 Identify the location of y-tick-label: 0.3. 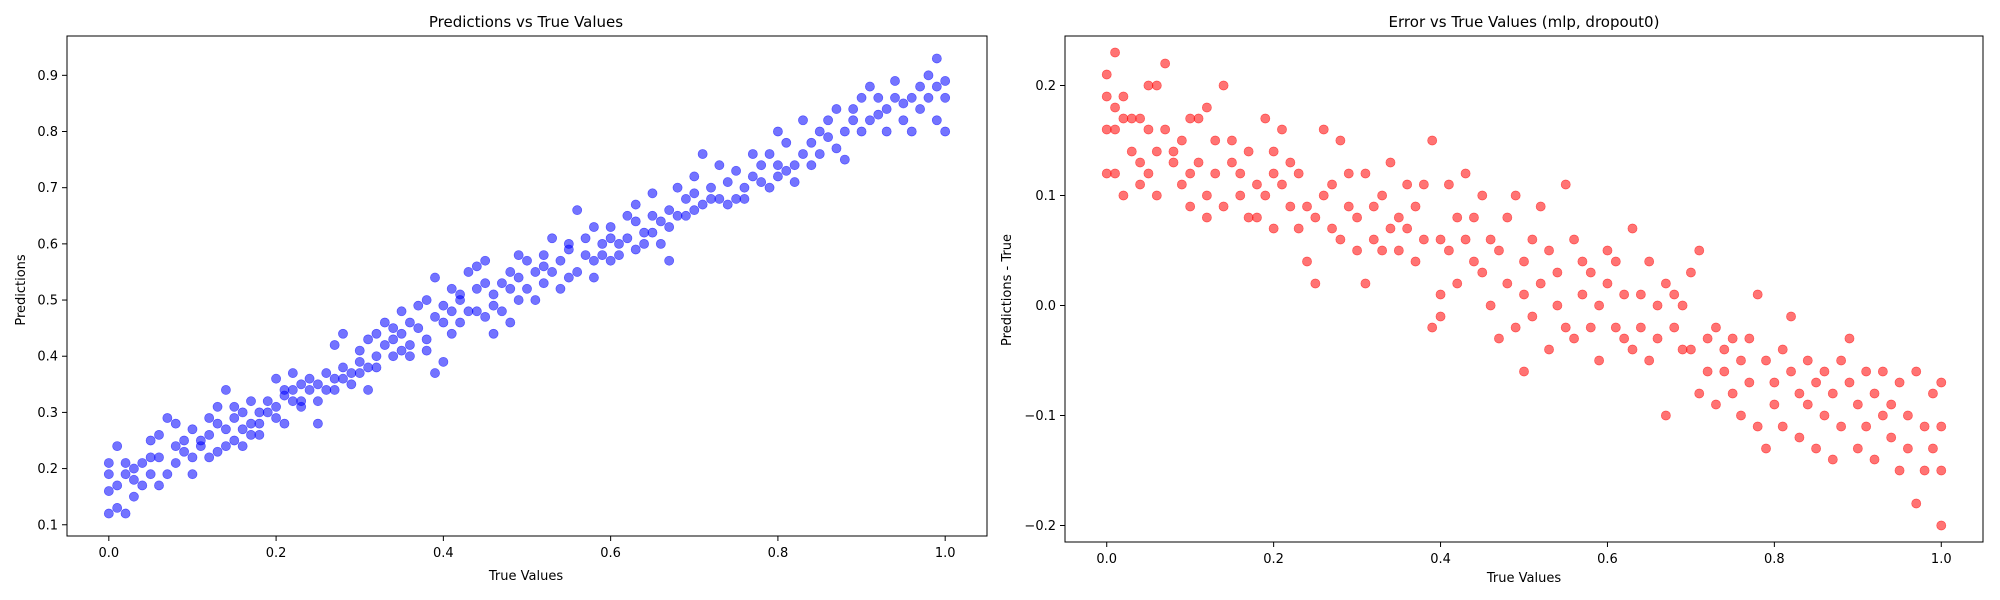
(47, 413).